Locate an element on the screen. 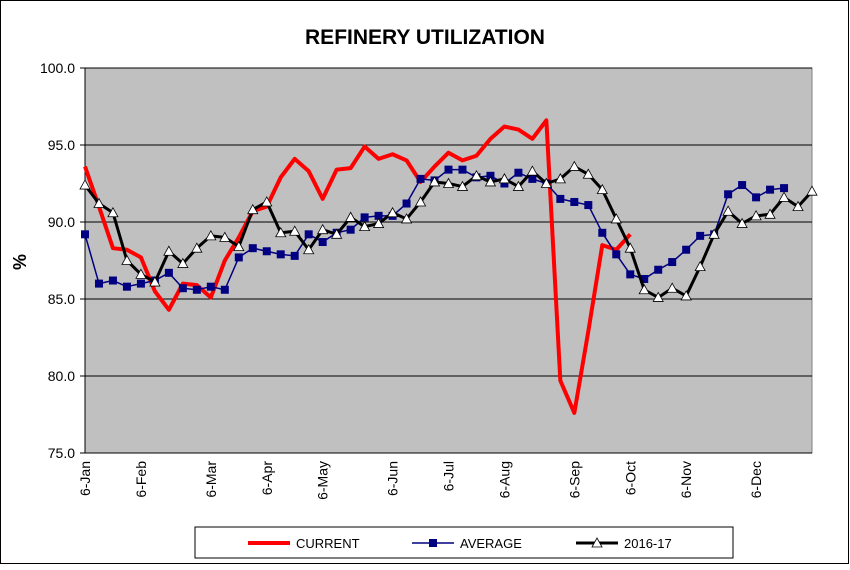 The image size is (850, 570). x-tick-label: 6-Apr is located at coordinates (267, 478).